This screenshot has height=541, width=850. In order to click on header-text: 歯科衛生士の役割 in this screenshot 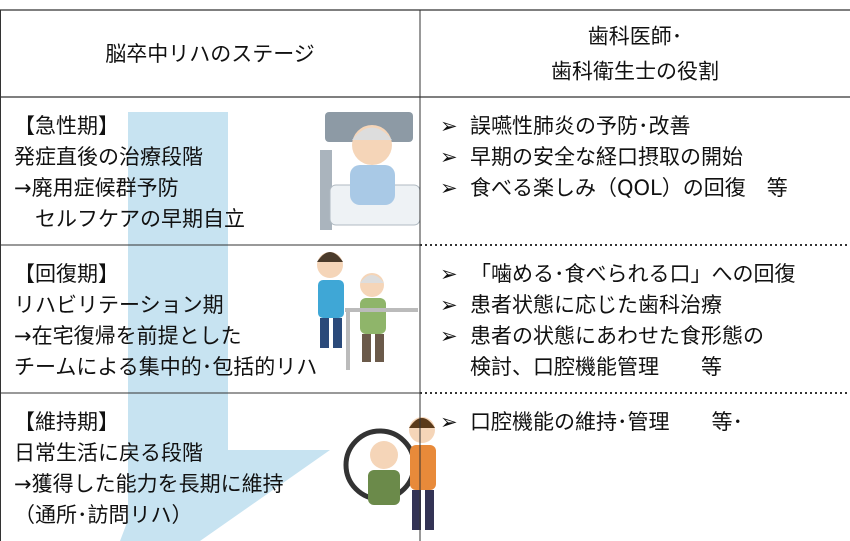, I will do `click(635, 72)`.